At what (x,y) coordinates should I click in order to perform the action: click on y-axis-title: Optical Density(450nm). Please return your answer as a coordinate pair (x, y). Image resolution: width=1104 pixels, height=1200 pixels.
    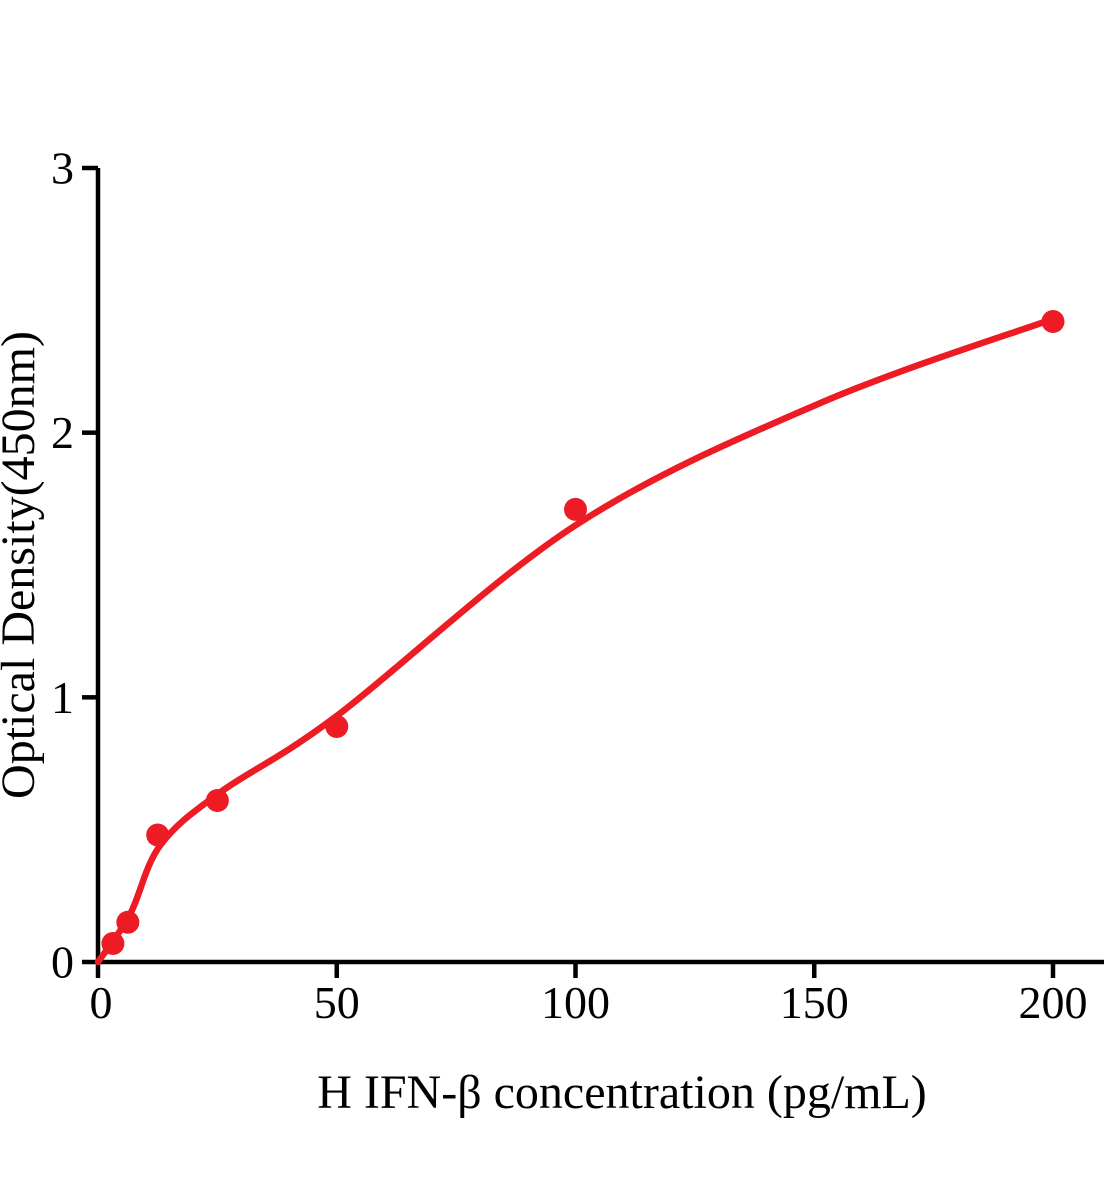
    Looking at the image, I should click on (22, 565).